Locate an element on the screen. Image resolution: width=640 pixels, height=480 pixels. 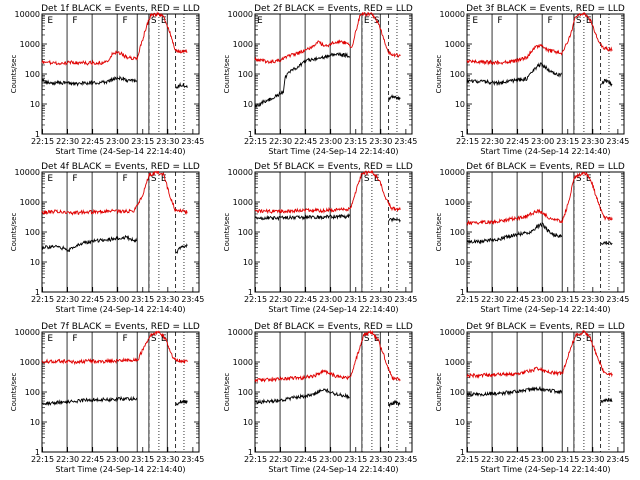
panel-title: Det 3f BLACK = Events, RED = LLD is located at coordinates (545, 9).